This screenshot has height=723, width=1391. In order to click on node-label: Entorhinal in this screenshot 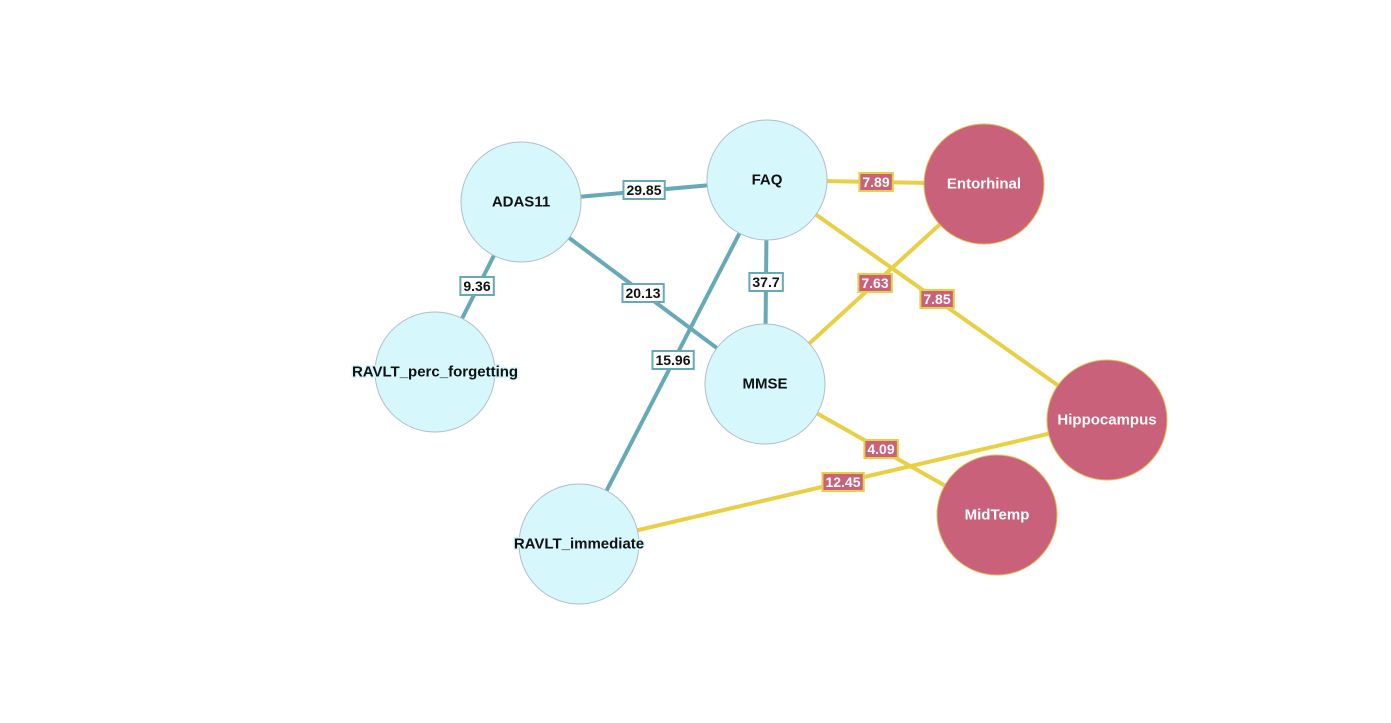, I will do `click(984, 184)`.